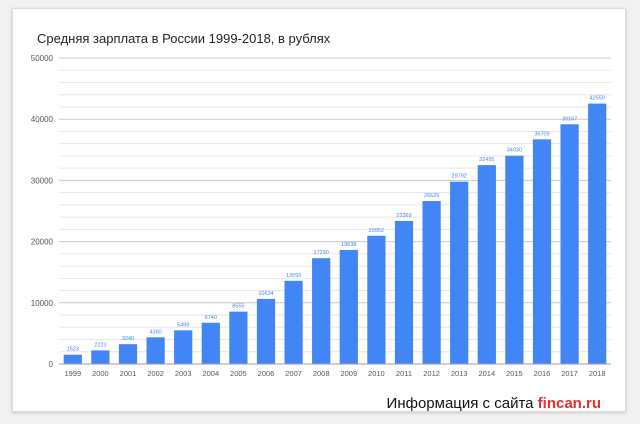 The width and height of the screenshot is (640, 424). What do you see at coordinates (210, 343) in the screenshot?
I see `bar-2004` at bounding box center [210, 343].